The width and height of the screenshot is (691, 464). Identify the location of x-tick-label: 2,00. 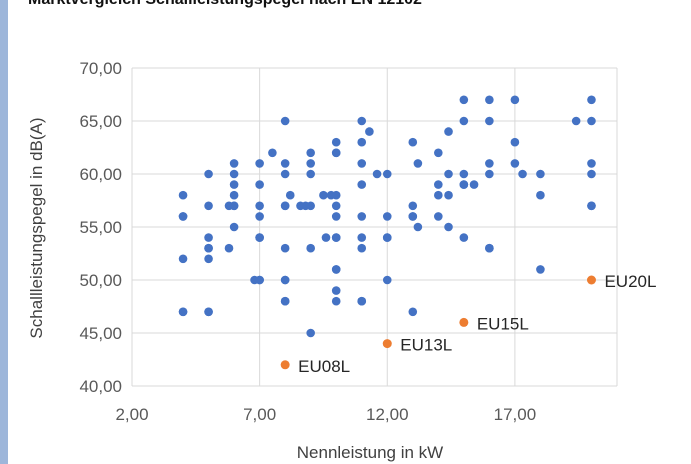
(131, 414).